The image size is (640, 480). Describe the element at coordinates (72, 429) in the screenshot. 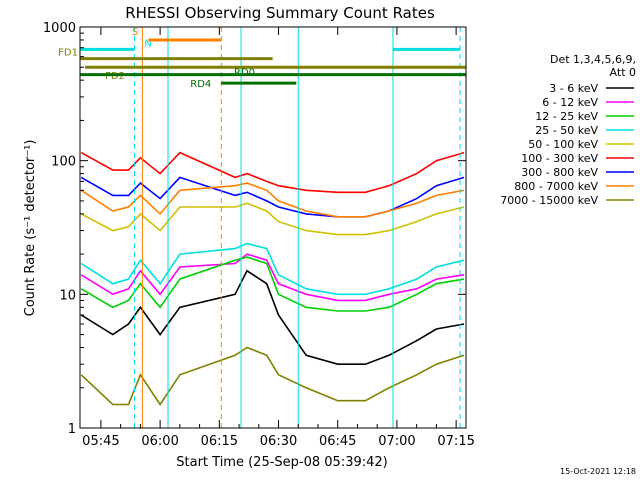

I see `y-tick-label: 1` at that location.